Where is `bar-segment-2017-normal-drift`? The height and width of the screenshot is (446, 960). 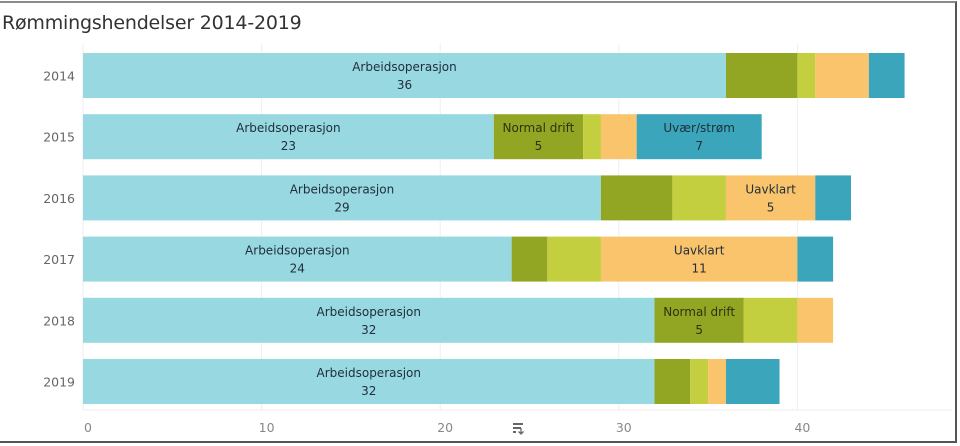
bar-segment-2017-normal-drift is located at coordinates (529, 259).